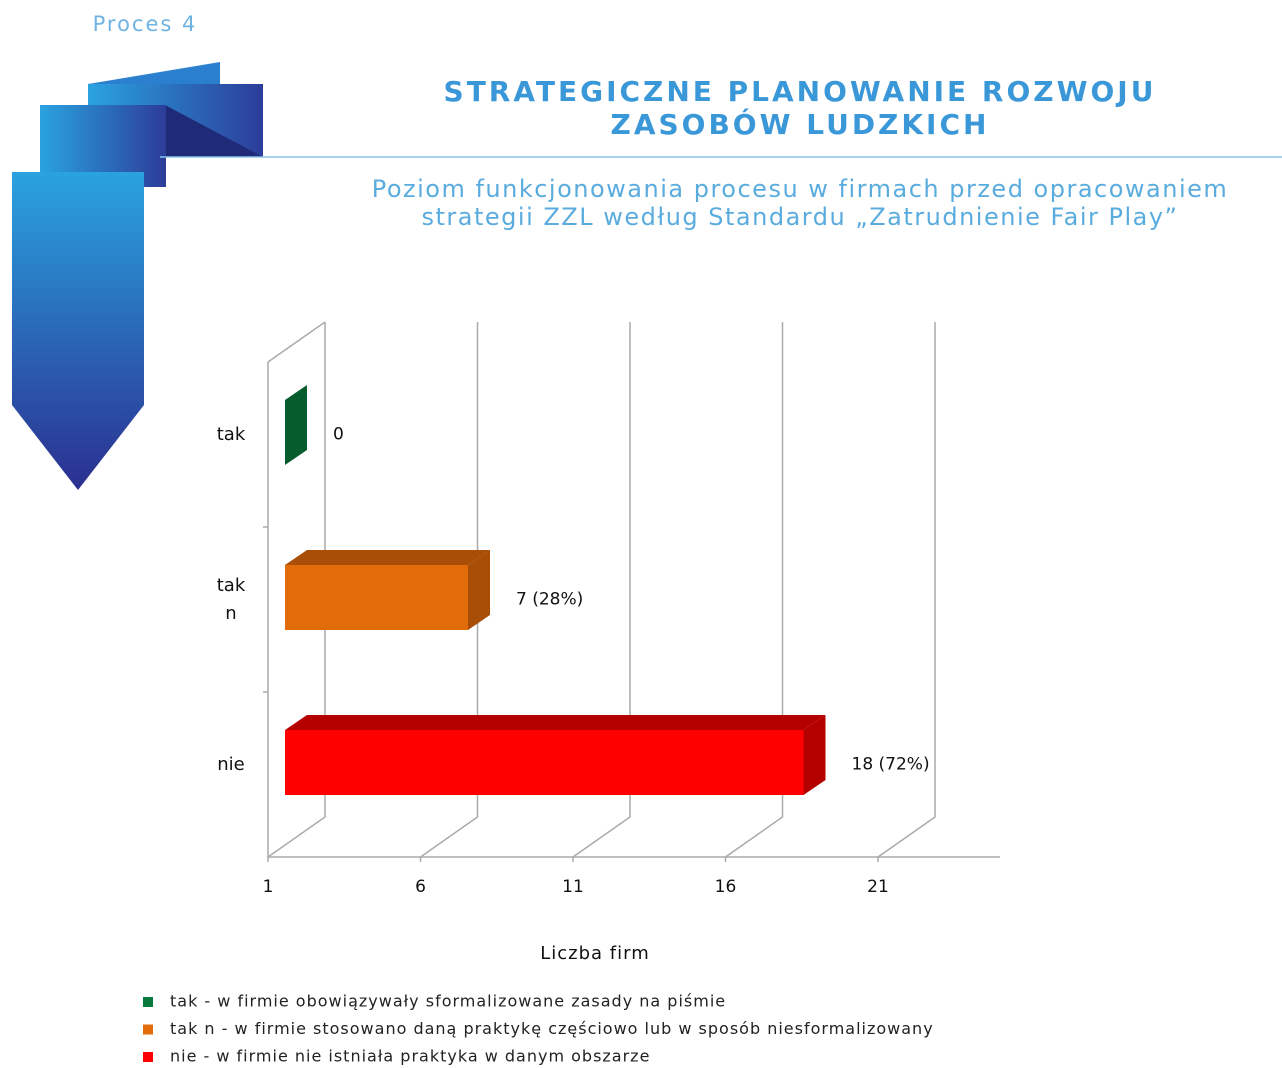 The height and width of the screenshot is (1068, 1282). Describe the element at coordinates (231, 434) in the screenshot. I see `y-tick-label: tak` at that location.